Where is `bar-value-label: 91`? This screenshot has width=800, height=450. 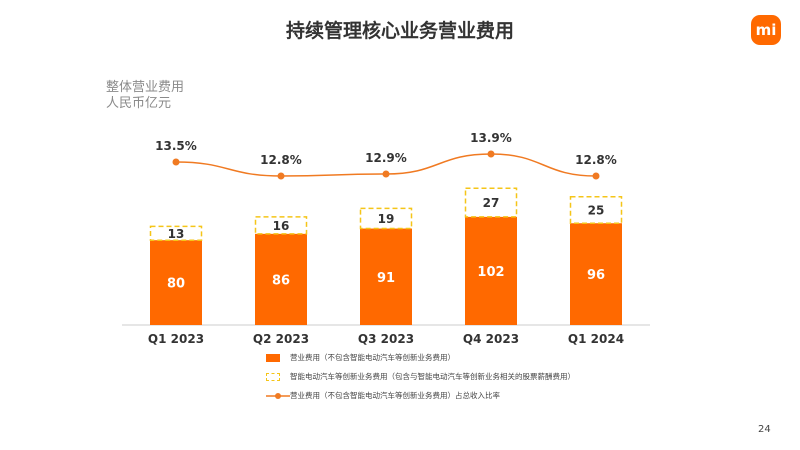 bar-value-label: 91 is located at coordinates (386, 278).